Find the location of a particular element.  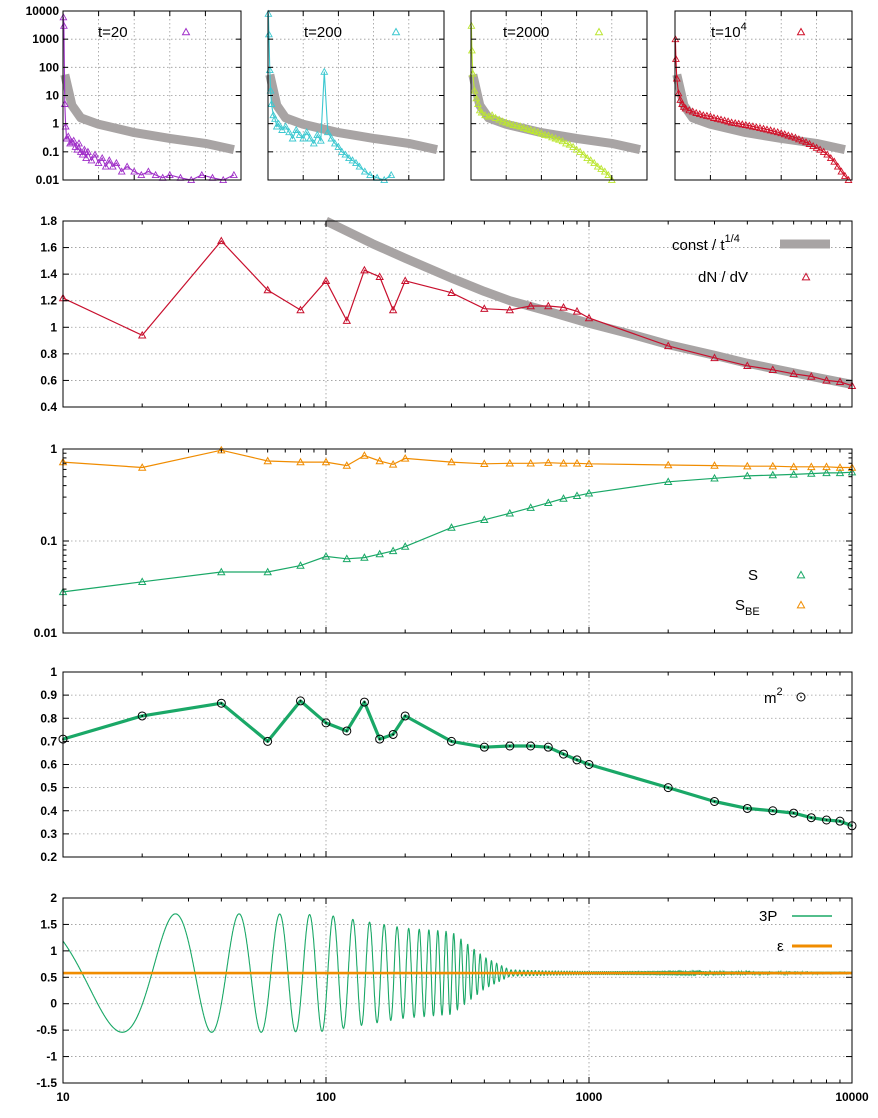

legend-s-label: S is located at coordinates (753, 575).